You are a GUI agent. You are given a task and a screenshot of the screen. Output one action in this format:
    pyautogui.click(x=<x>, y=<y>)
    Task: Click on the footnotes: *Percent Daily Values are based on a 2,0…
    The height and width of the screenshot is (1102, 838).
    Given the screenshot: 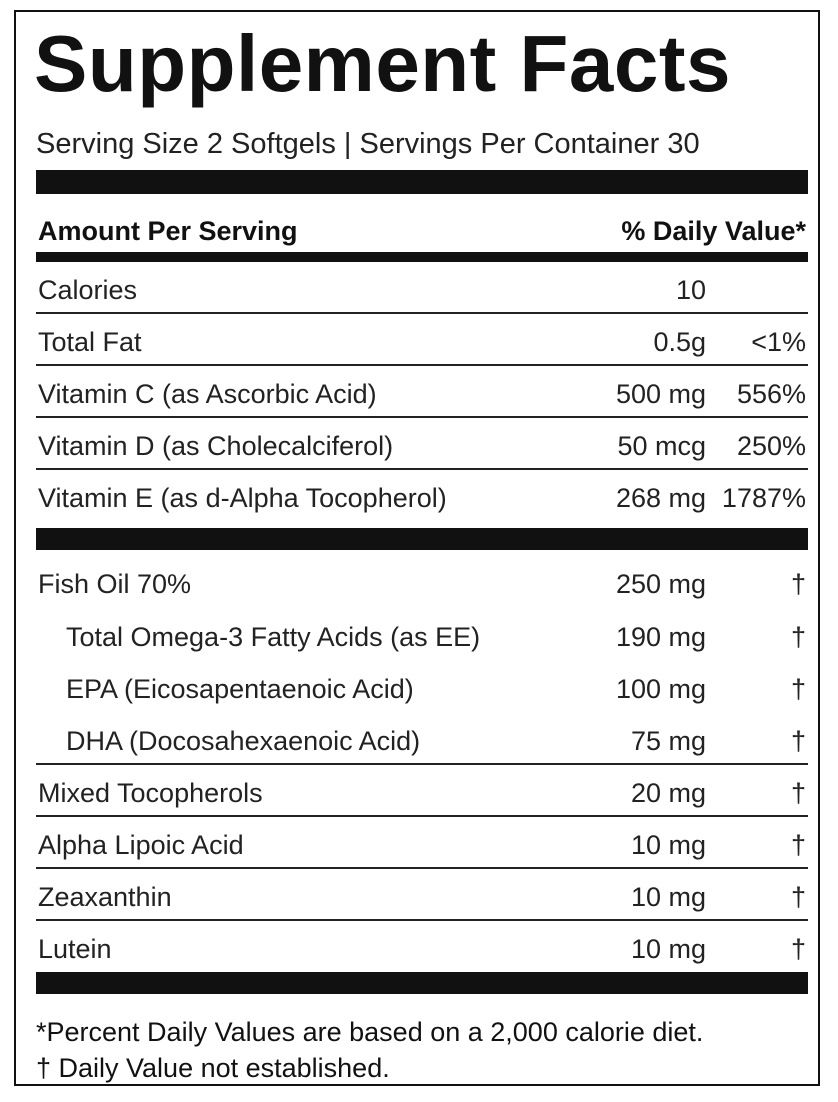 What is the action you would take?
    pyautogui.click(x=426, y=1050)
    